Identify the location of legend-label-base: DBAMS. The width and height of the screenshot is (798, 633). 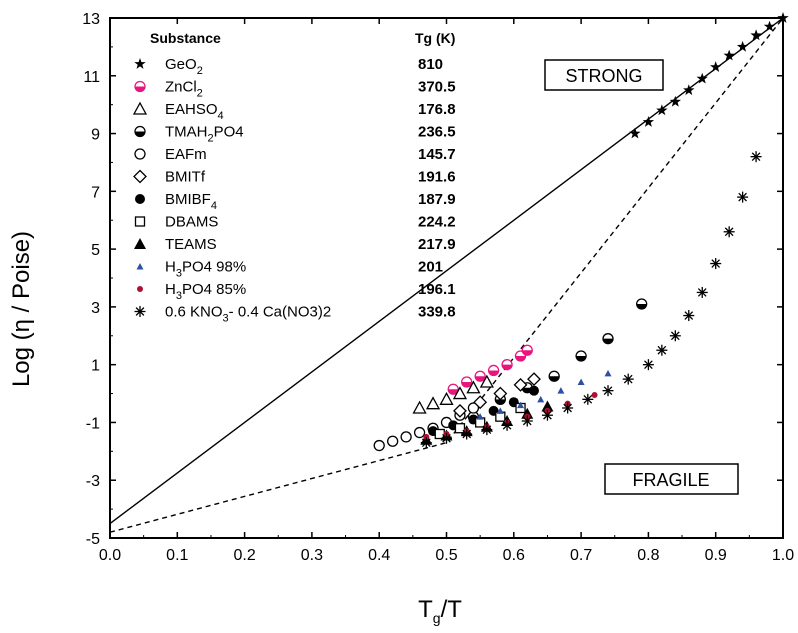
(191, 222).